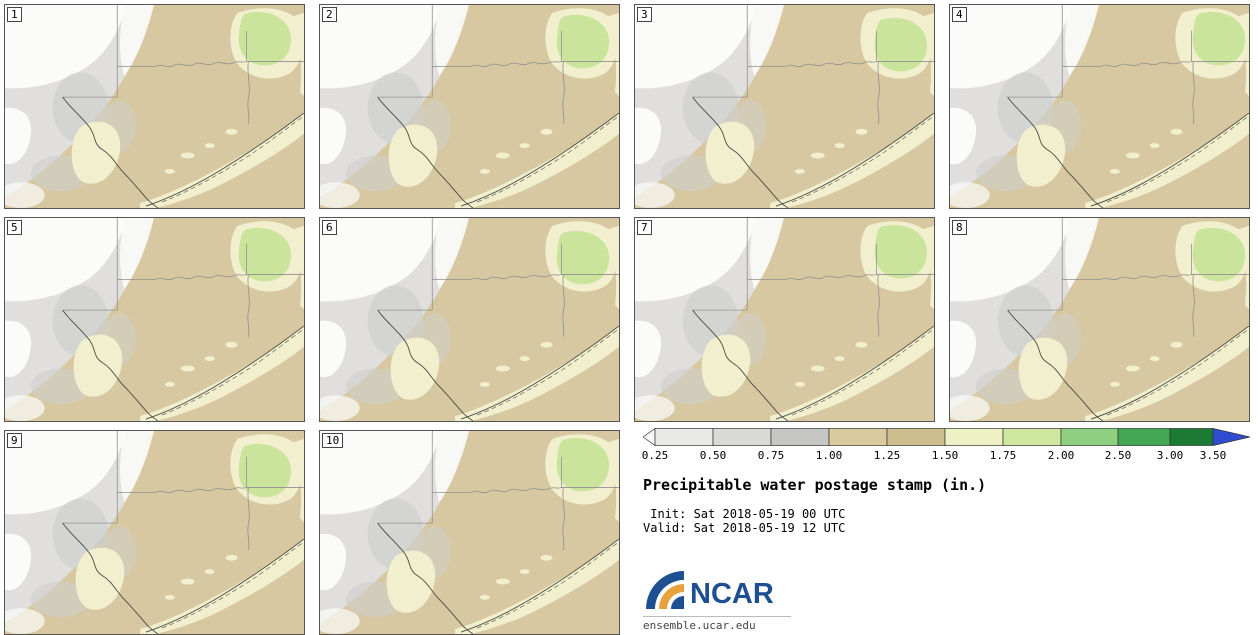  I want to click on forecast-stamp: 10, so click(469, 532).